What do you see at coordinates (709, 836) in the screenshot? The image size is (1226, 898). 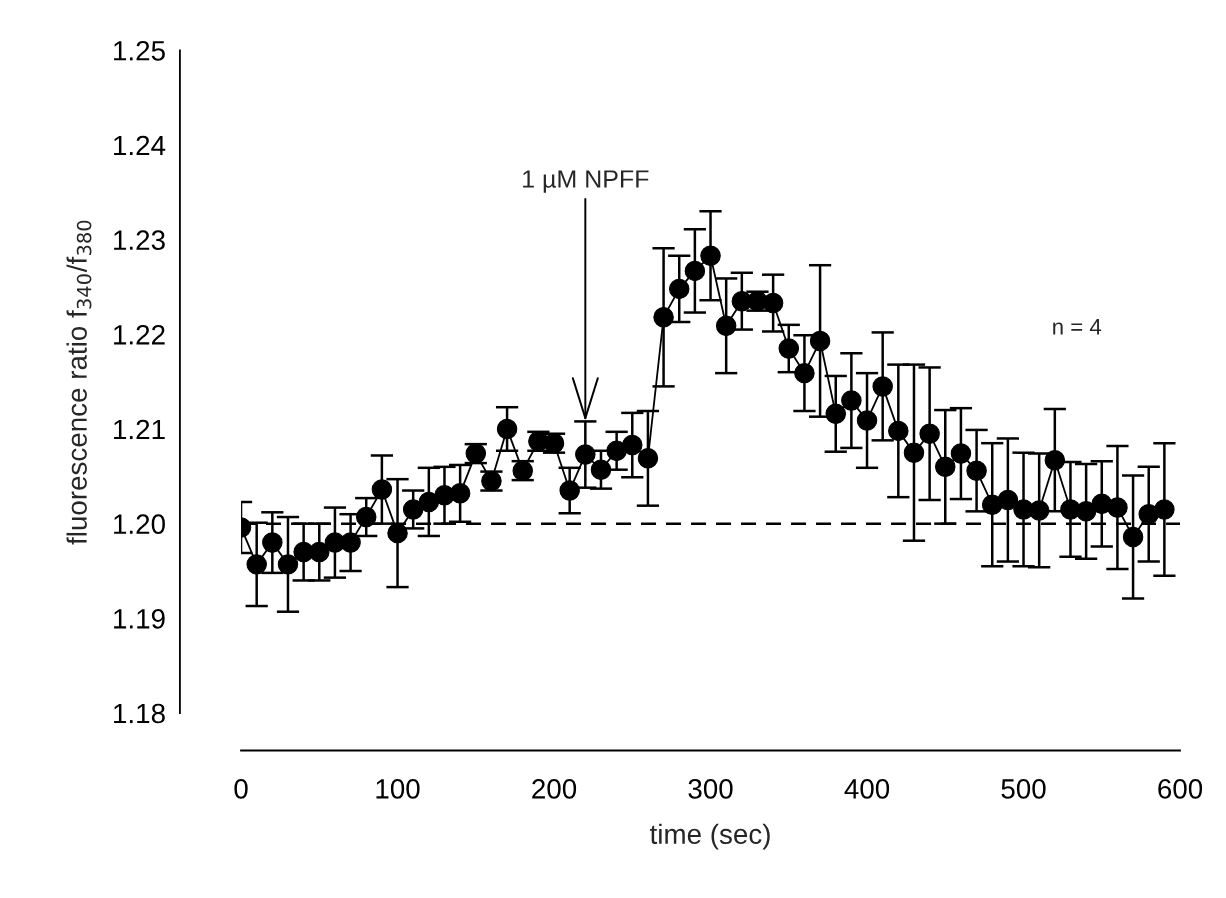 I see `x-axis-title: time (sec)` at bounding box center [709, 836].